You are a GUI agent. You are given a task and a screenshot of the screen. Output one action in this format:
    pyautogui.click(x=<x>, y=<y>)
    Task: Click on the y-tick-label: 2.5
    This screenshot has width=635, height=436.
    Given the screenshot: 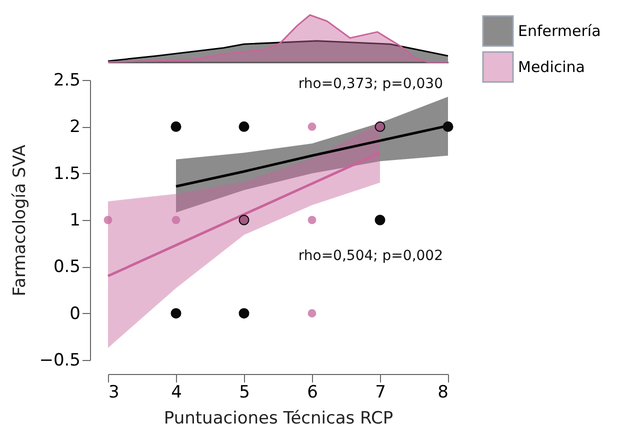 What is the action you would take?
    pyautogui.click(x=66, y=80)
    